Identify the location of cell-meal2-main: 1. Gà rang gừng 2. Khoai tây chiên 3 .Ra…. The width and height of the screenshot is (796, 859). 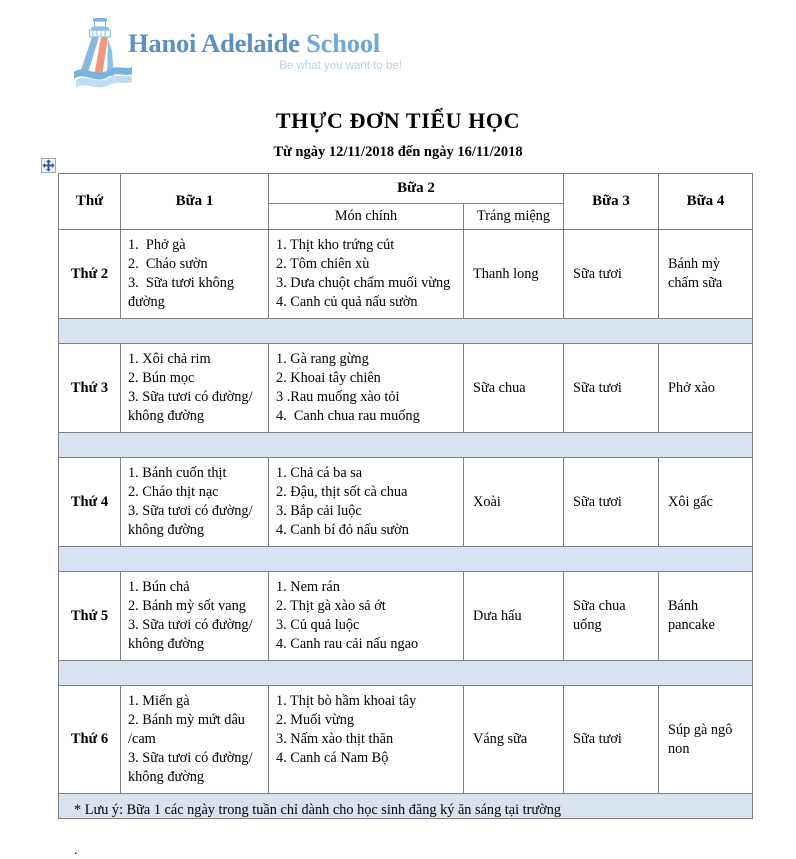
(366, 388).